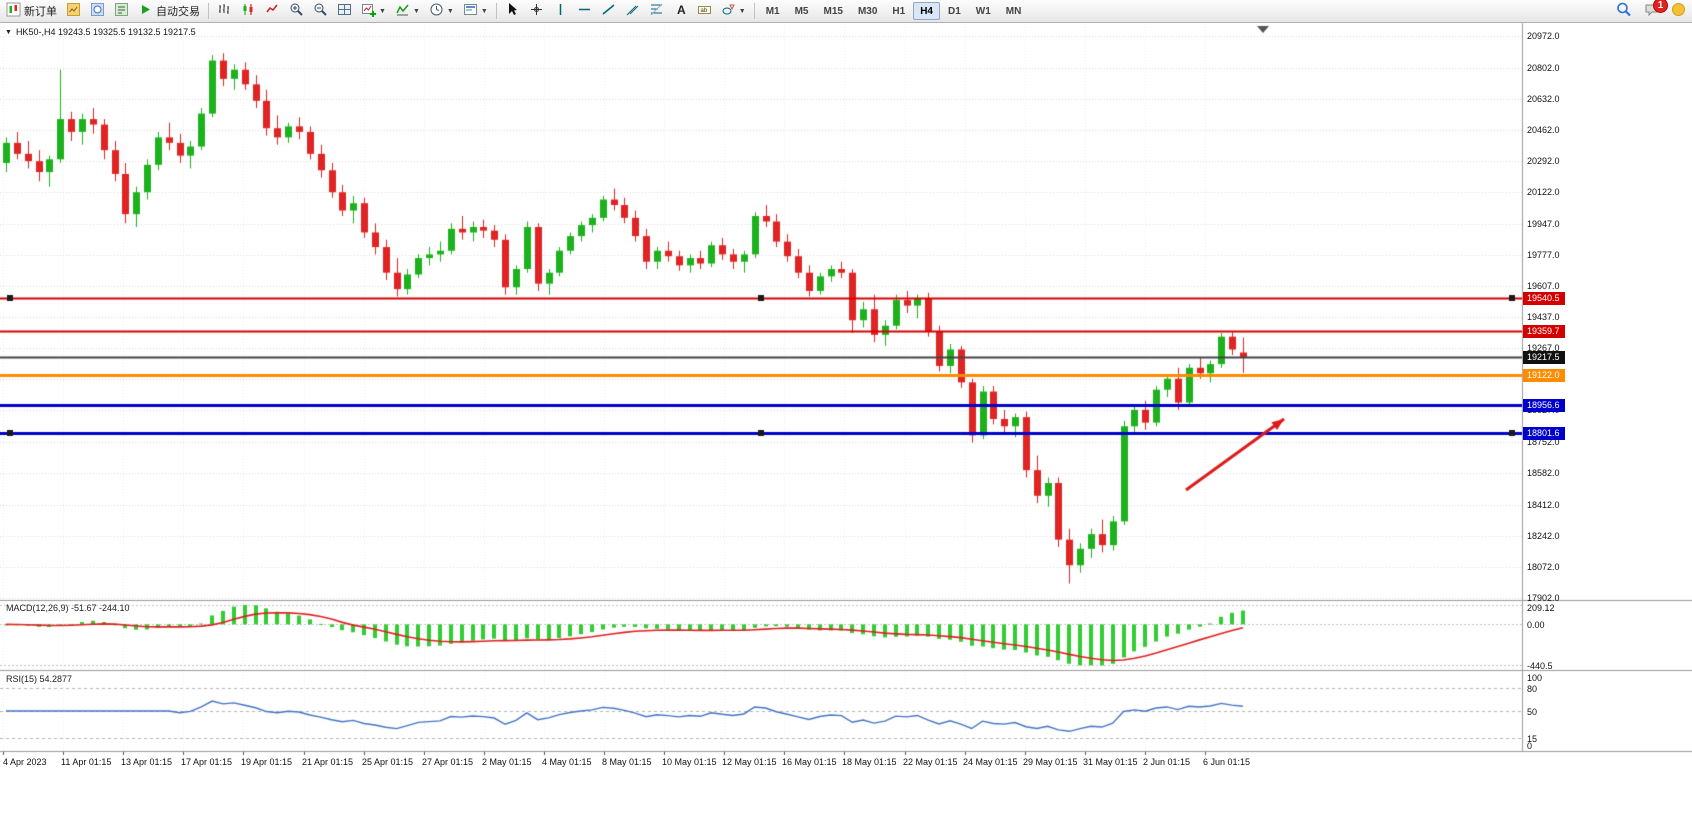 This screenshot has height=838, width=1692. I want to click on vertical-line-tool-button, so click(560, 11).